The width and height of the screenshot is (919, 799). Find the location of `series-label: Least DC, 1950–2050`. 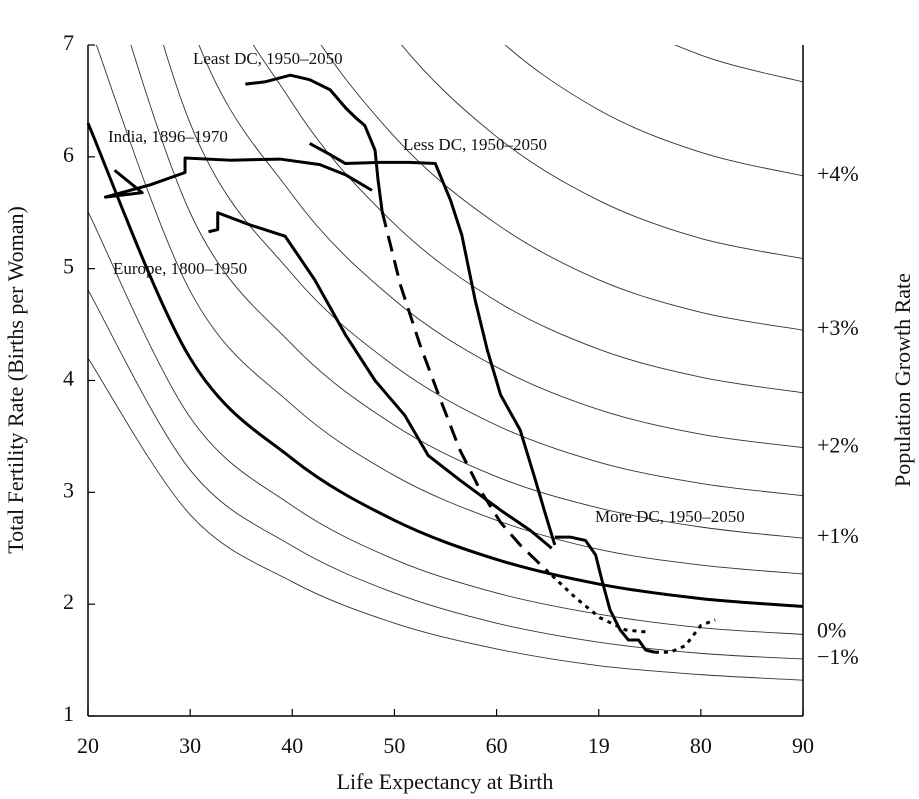

series-label: Least DC, 1950–2050 is located at coordinates (268, 58).